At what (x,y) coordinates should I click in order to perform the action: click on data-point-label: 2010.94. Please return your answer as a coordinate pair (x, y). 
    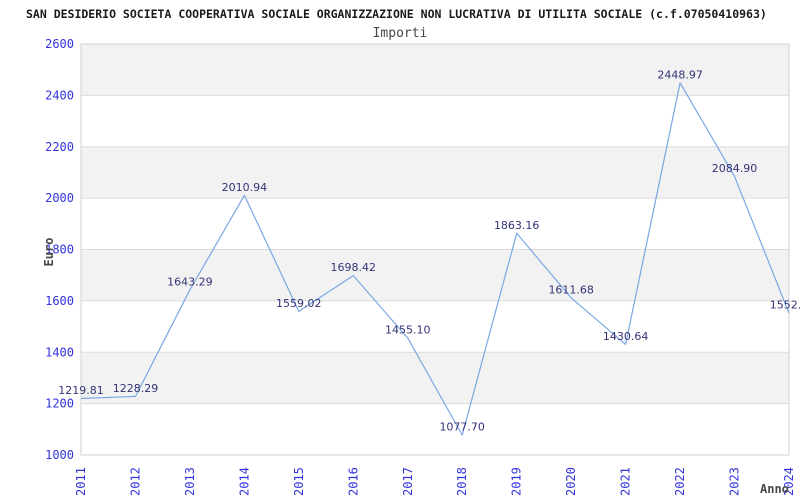
    Looking at the image, I should click on (245, 187).